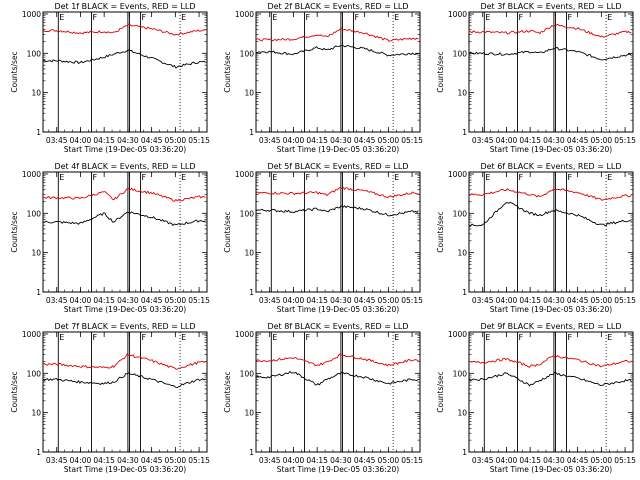 Image resolution: width=640 pixels, height=480 pixels. Describe the element at coordinates (124, 166) in the screenshot. I see `panel-title: Det 4f BLACK = Events, RED = LLD` at that location.